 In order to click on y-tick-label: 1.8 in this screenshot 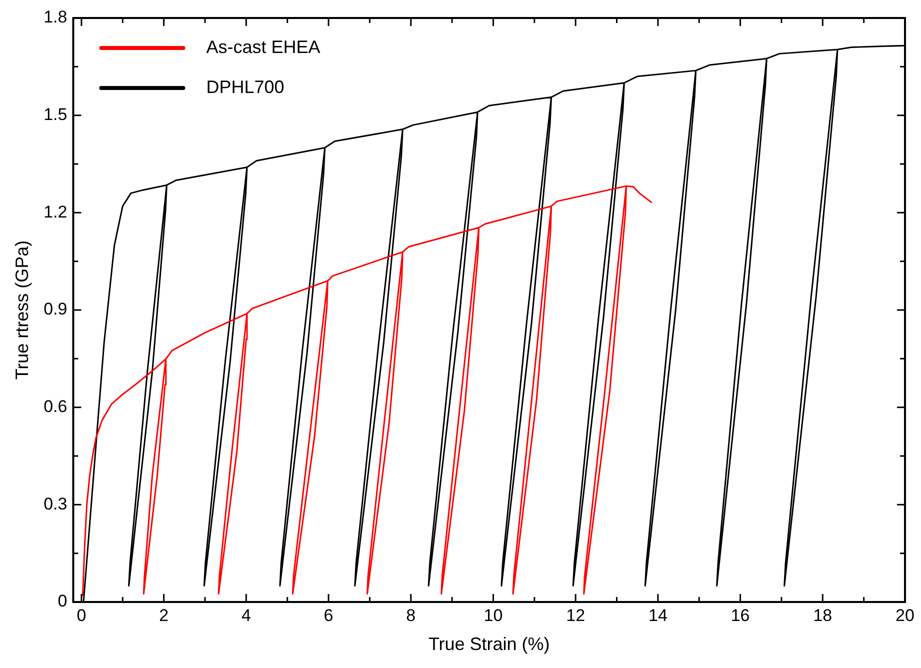, I will do `click(56, 17)`.